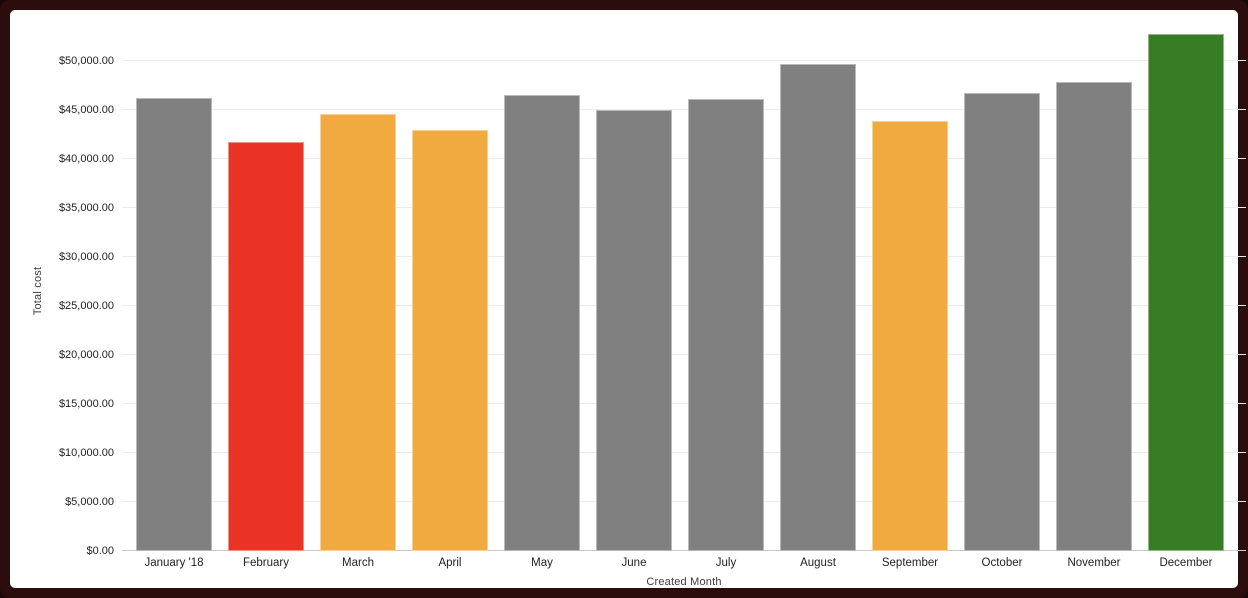 The width and height of the screenshot is (1248, 598). I want to click on y-tick-label: $20,000.00, so click(86, 355).